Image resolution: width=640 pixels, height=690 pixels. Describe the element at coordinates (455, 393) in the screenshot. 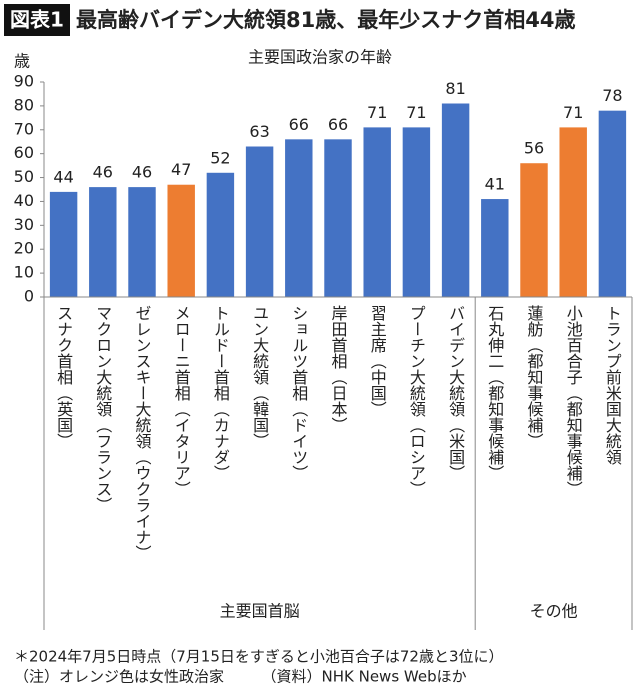

I see `x-tick-label: バイデン大統領（米国）` at that location.